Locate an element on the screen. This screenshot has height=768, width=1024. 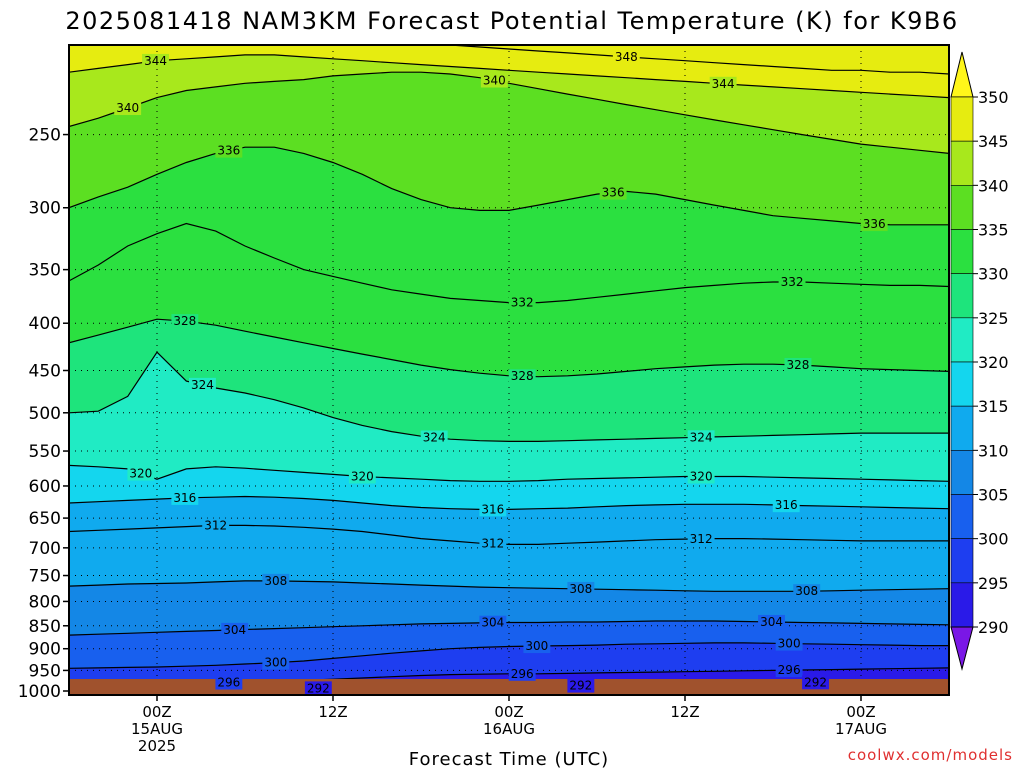
x-tick-label: 16AUG is located at coordinates (509, 729).